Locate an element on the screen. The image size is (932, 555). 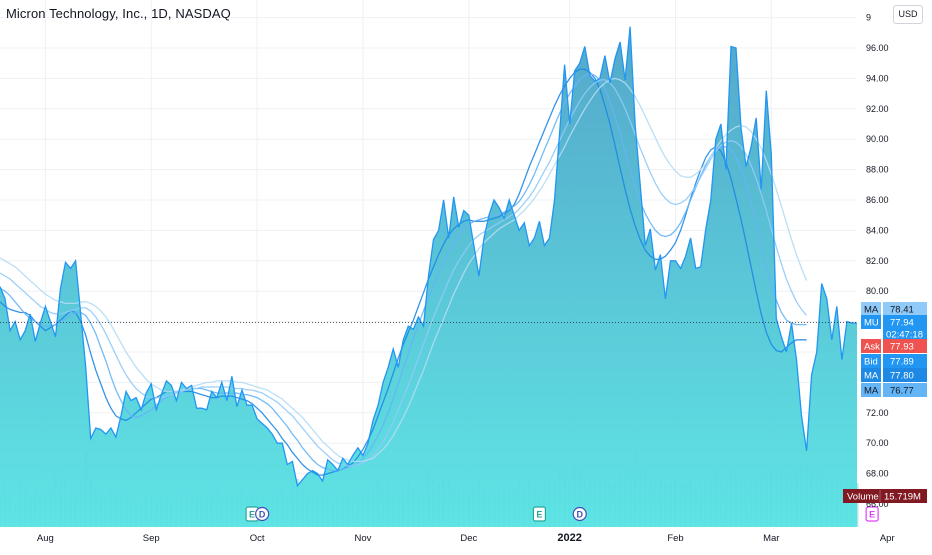
chart-title: Micron Technology, Inc., 1D, NASDAQ is located at coordinates (118, 13).